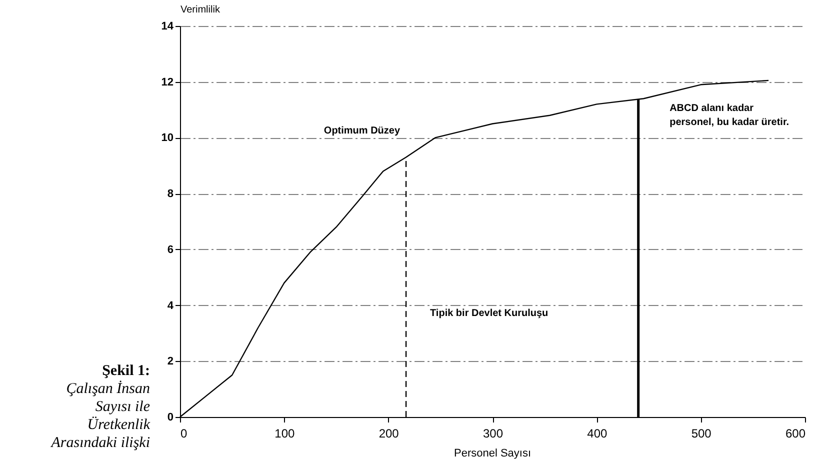 The height and width of the screenshot is (464, 824). Describe the element at coordinates (489, 314) in the screenshot. I see `annotation: Tipik bir Devlet Kuruluşu` at that location.